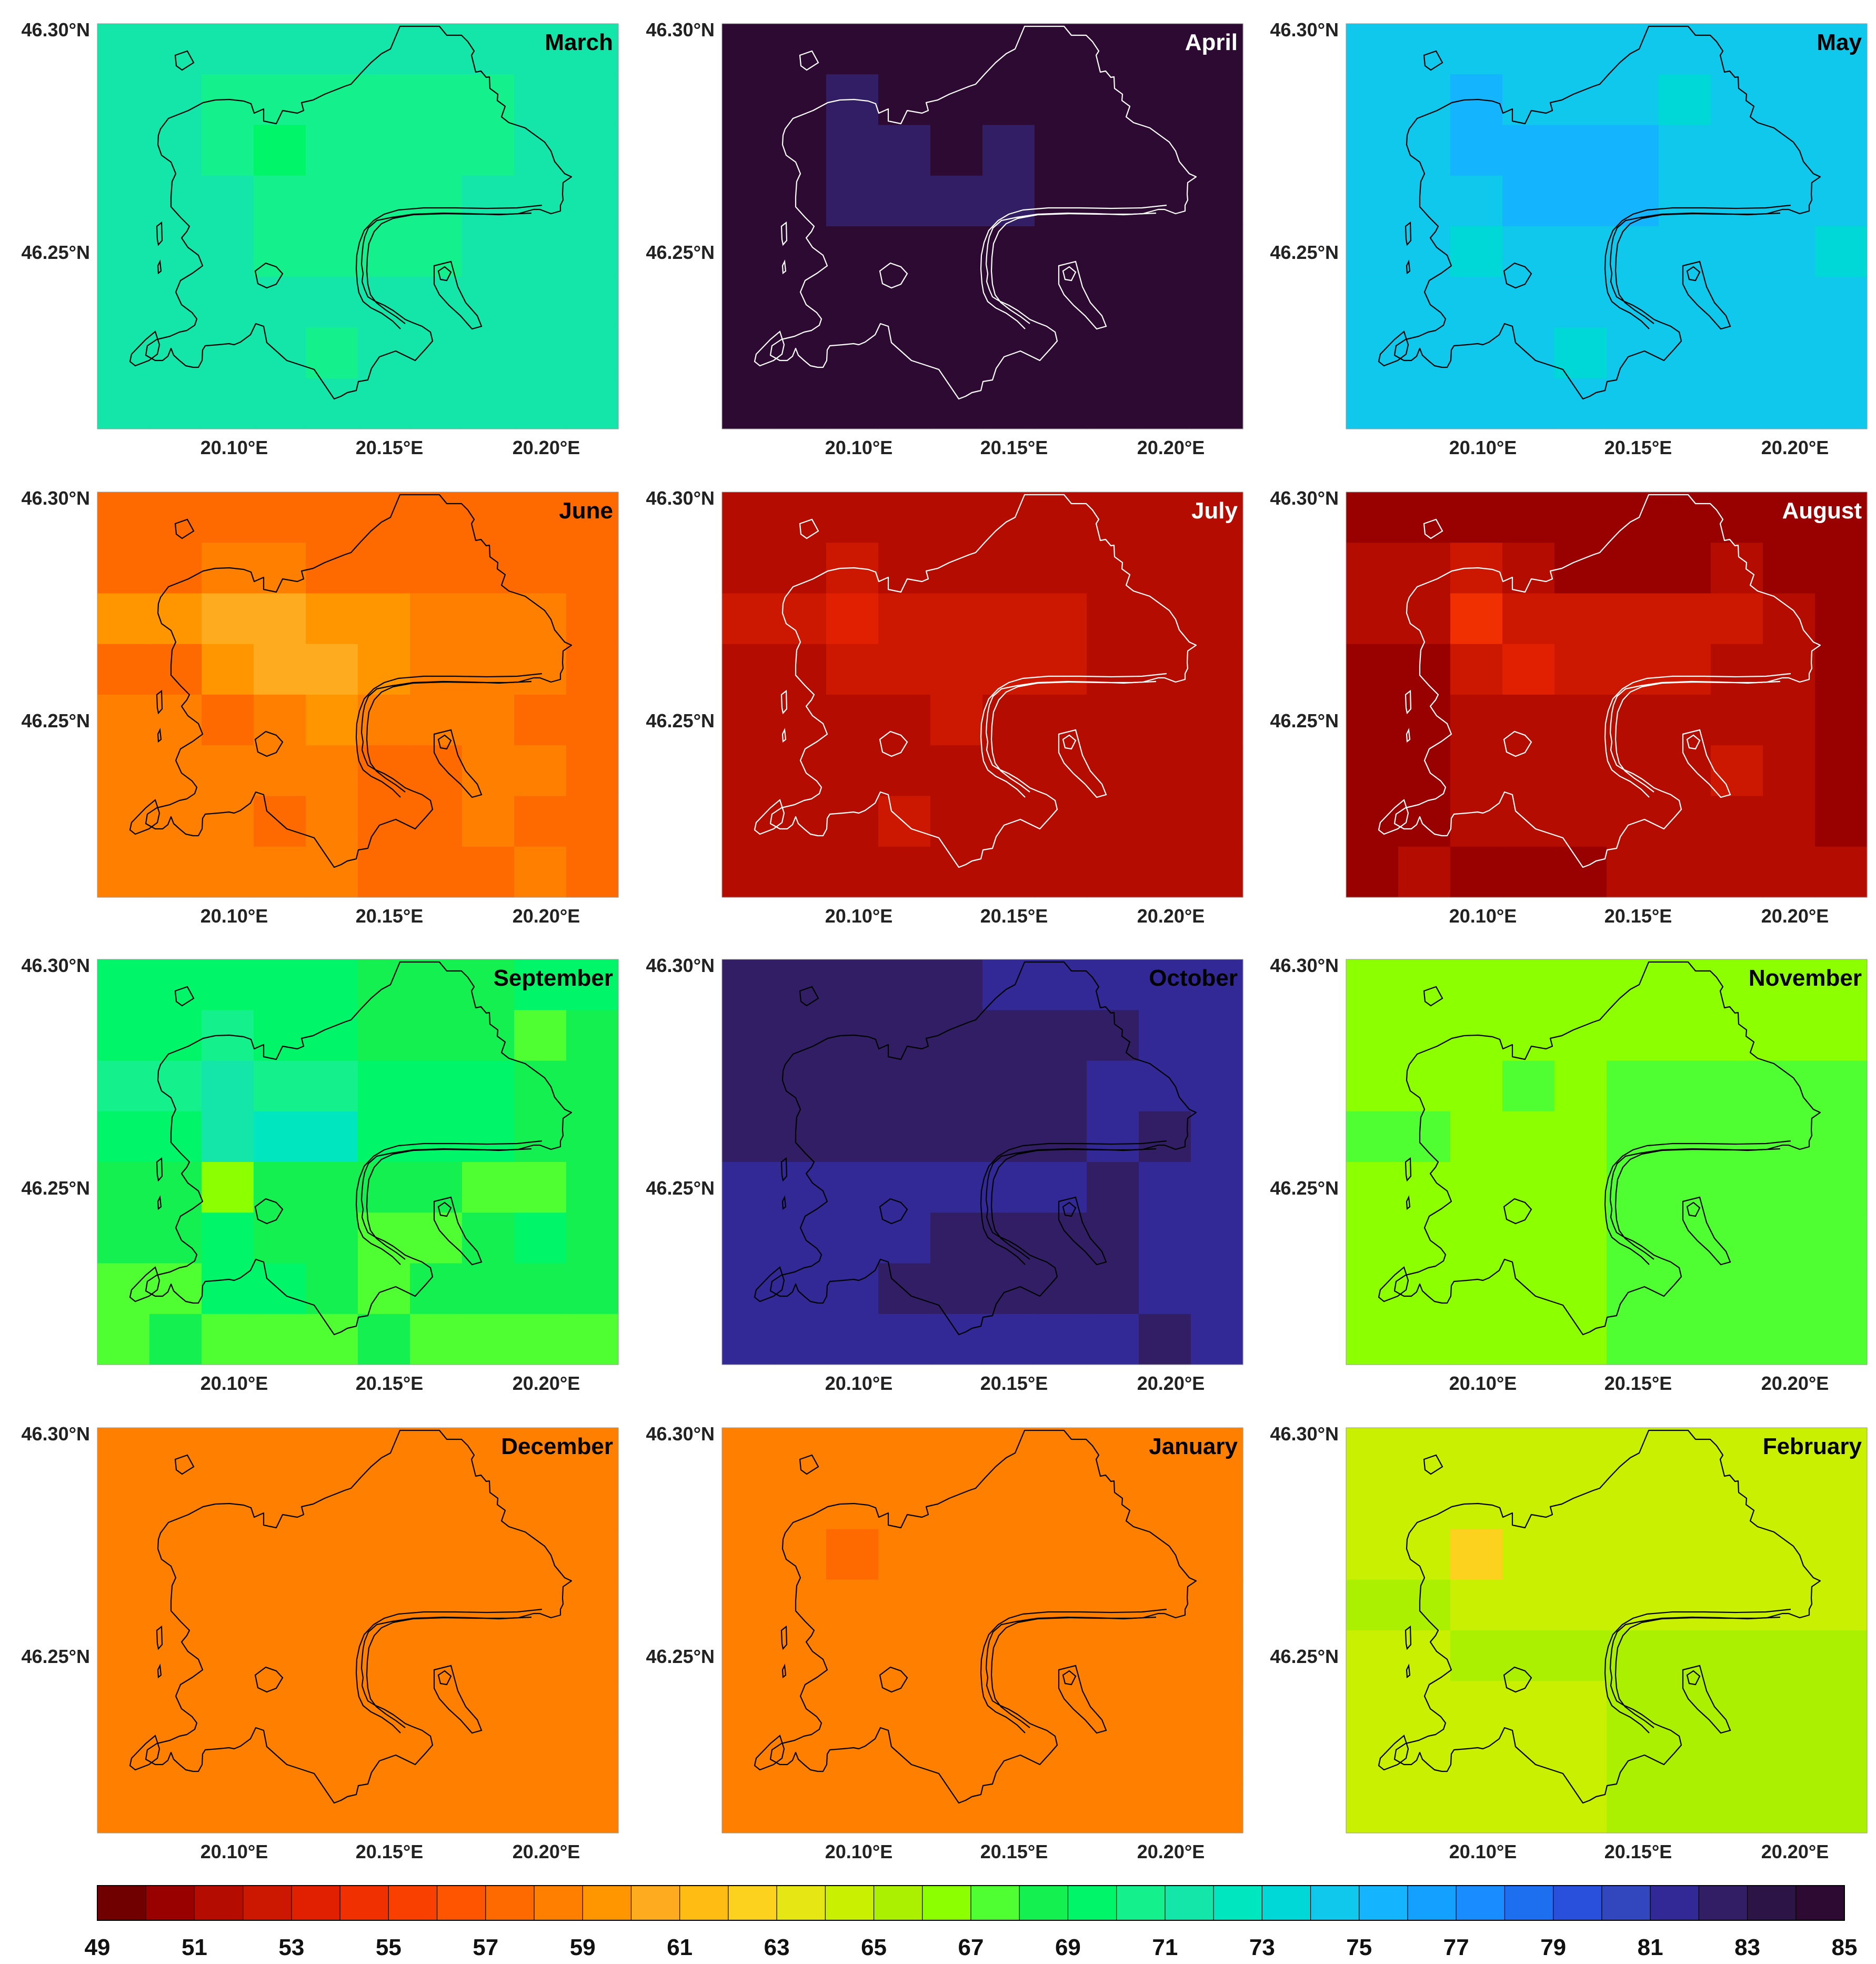  Describe the element at coordinates (1483, 916) in the screenshot. I see `lon-tick-label: 20.10°E` at that location.